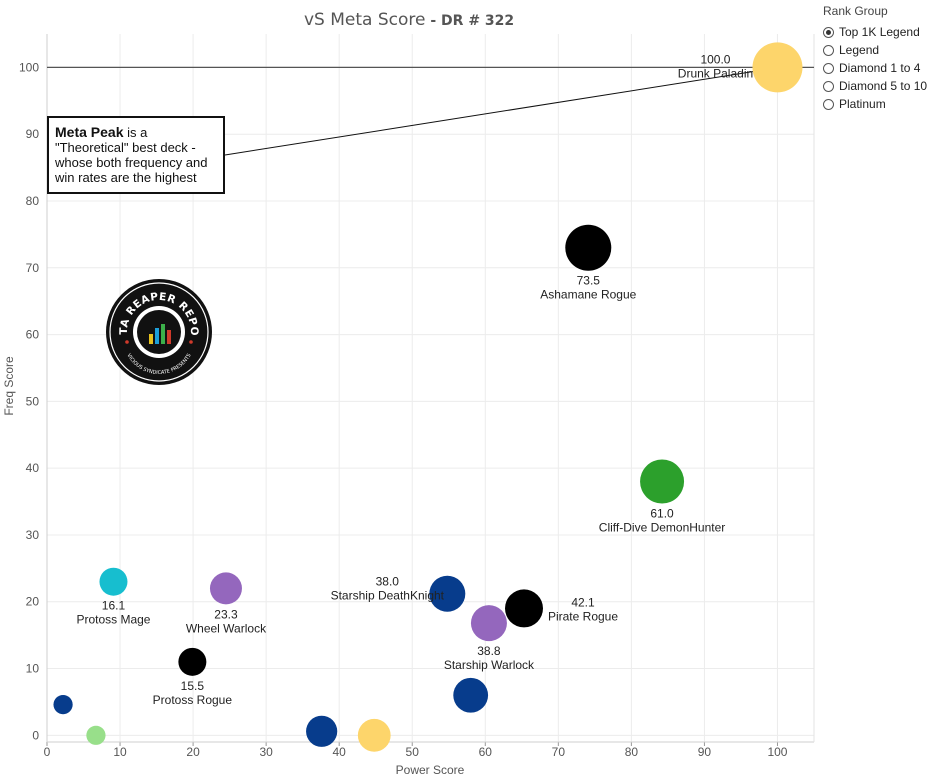 This screenshot has width=938, height=784. Describe the element at coordinates (662, 514) in the screenshot. I see `point-score-label: 61.0` at that location.